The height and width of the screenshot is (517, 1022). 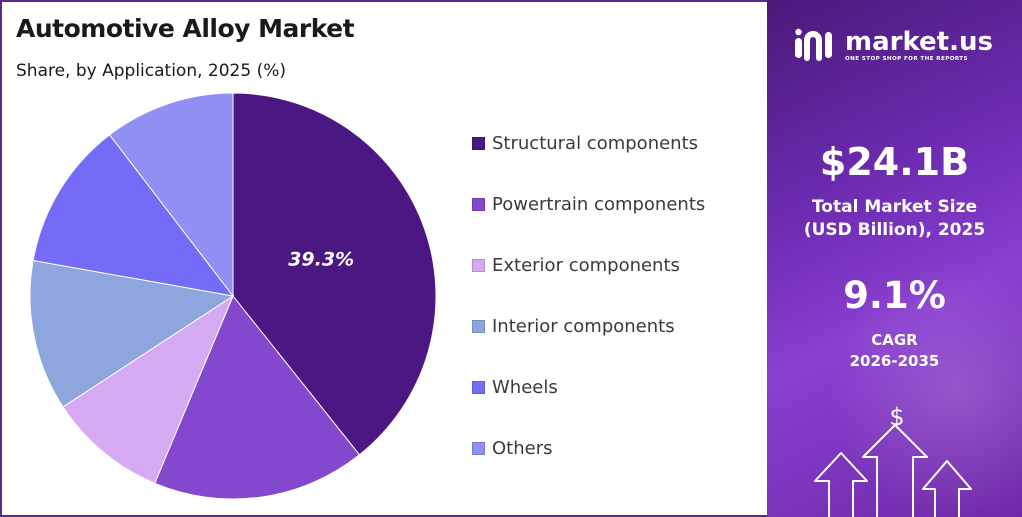 I want to click on legend-item: Exterior components, so click(x=576, y=265).